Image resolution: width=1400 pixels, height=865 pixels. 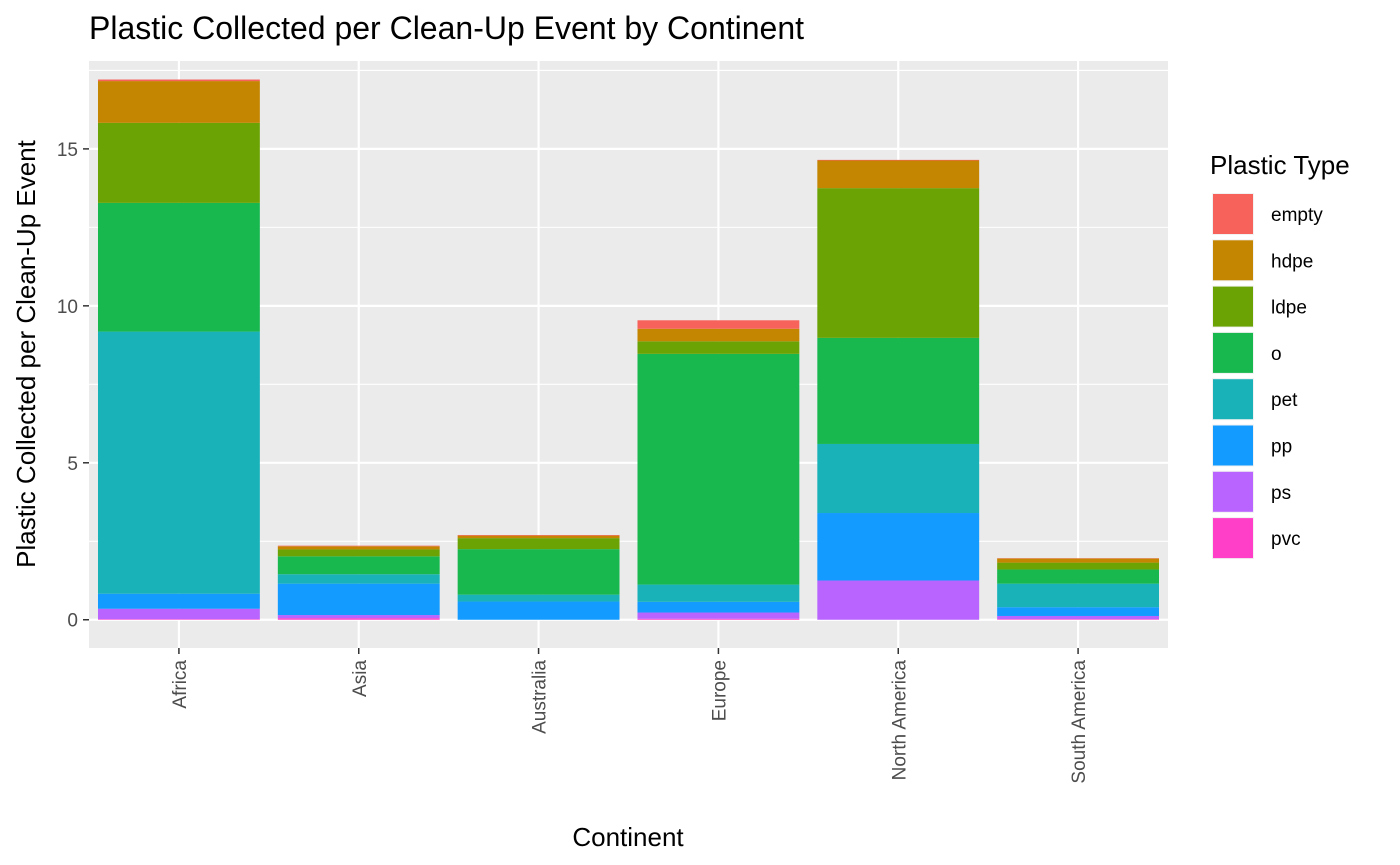 I want to click on bar-segment-empty-north-america, so click(x=898, y=160).